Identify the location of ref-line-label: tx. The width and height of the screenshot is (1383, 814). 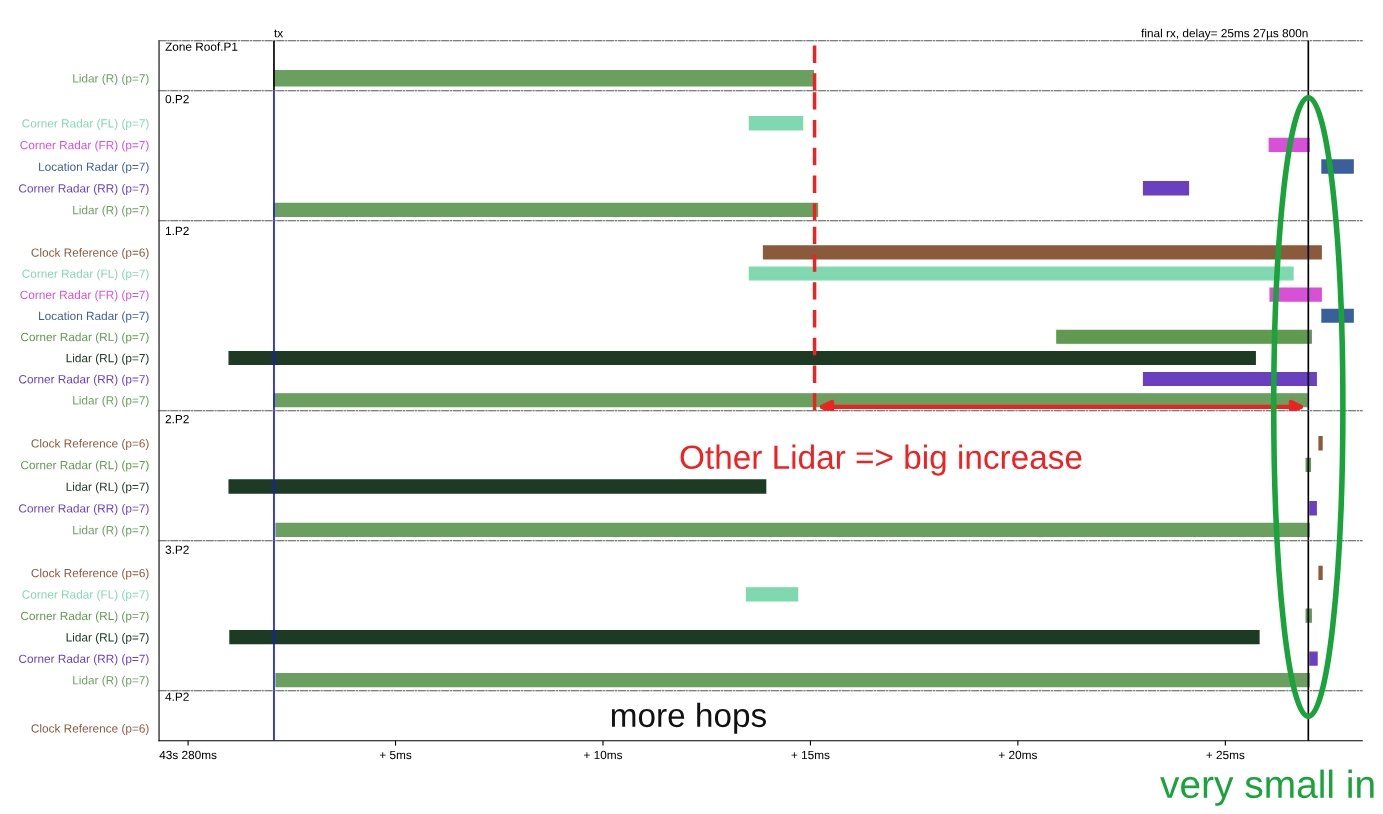
(279, 33).